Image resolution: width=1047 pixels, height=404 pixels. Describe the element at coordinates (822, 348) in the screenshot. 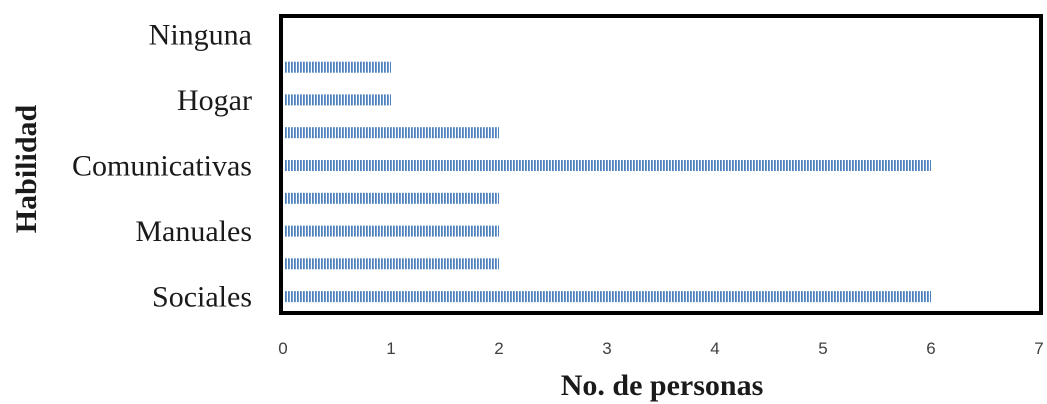

I see `x-tick-label: 5` at that location.